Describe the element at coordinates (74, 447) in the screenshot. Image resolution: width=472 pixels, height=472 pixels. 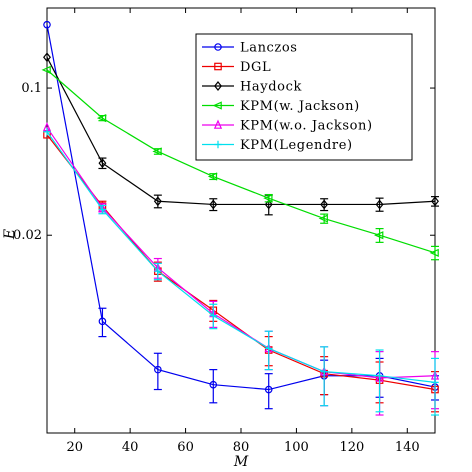
I see `x-tick-label: 20` at that location.